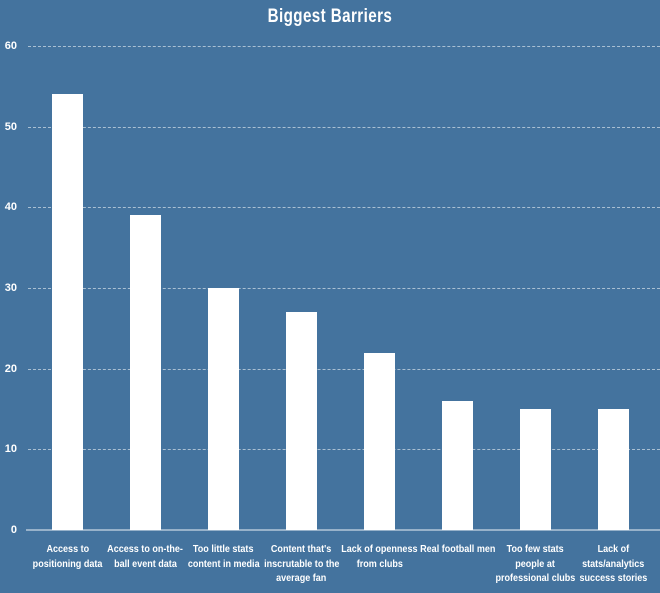 This screenshot has height=593, width=660. What do you see at coordinates (613, 578) in the screenshot?
I see `x-category-label-line: success stories` at bounding box center [613, 578].